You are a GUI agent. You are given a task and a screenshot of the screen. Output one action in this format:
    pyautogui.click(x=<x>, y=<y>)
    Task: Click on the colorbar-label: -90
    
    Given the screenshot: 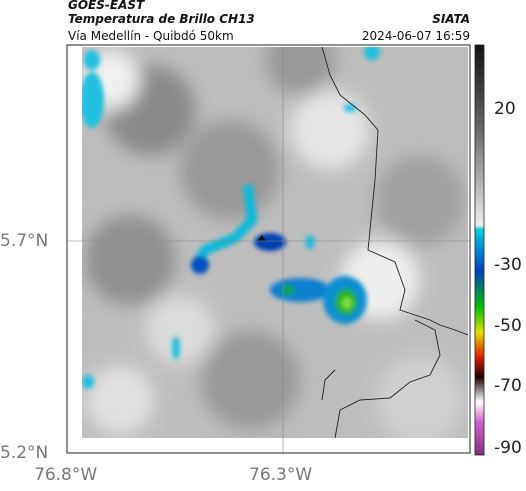 What is the action you would take?
    pyautogui.click(x=508, y=448)
    